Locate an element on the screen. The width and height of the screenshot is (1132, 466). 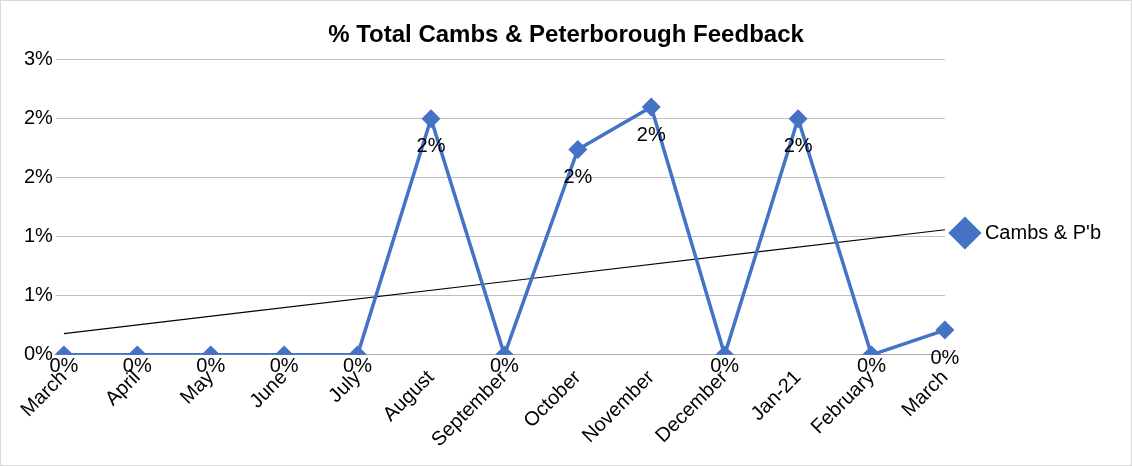
y-tick-label: 3% is located at coordinates (39, 58).